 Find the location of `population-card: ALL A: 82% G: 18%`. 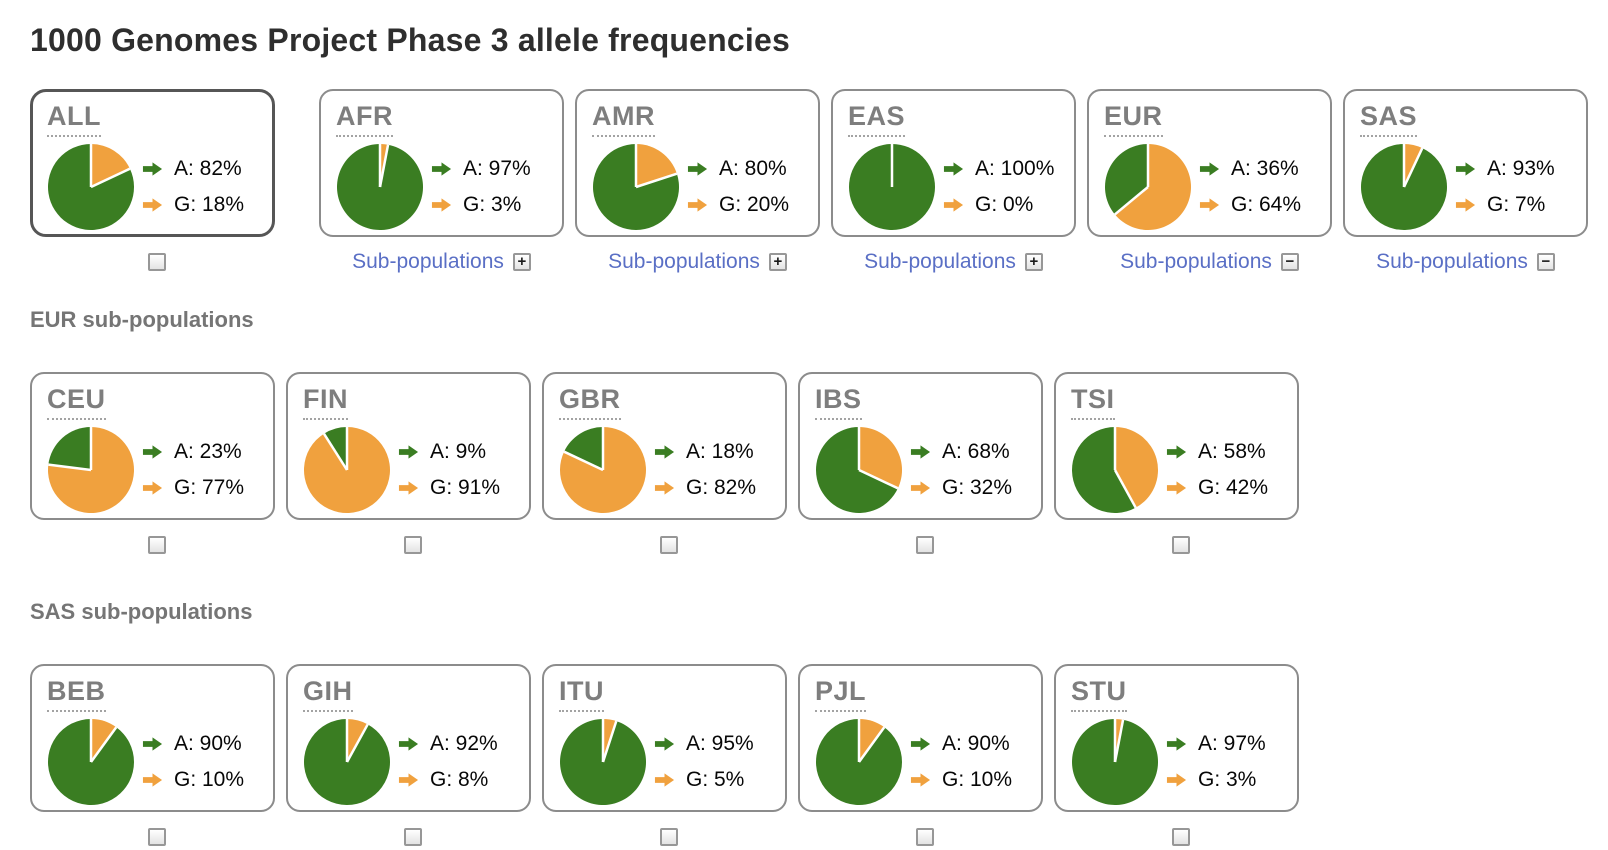

population-card: ALL A: 82% G: 18% is located at coordinates (152, 162).